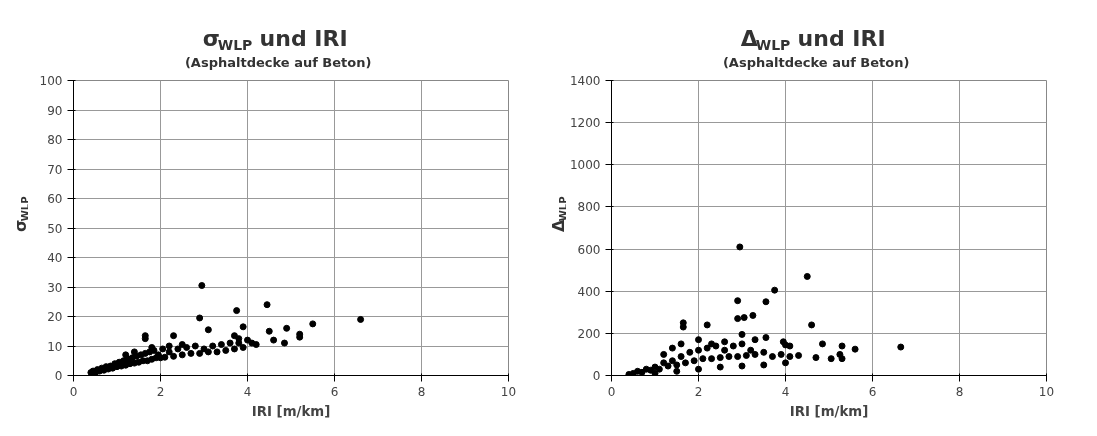 Image resolution: width=1097 pixels, height=436 pixels. I want to click on y-tick-label: 400, so click(589, 291).